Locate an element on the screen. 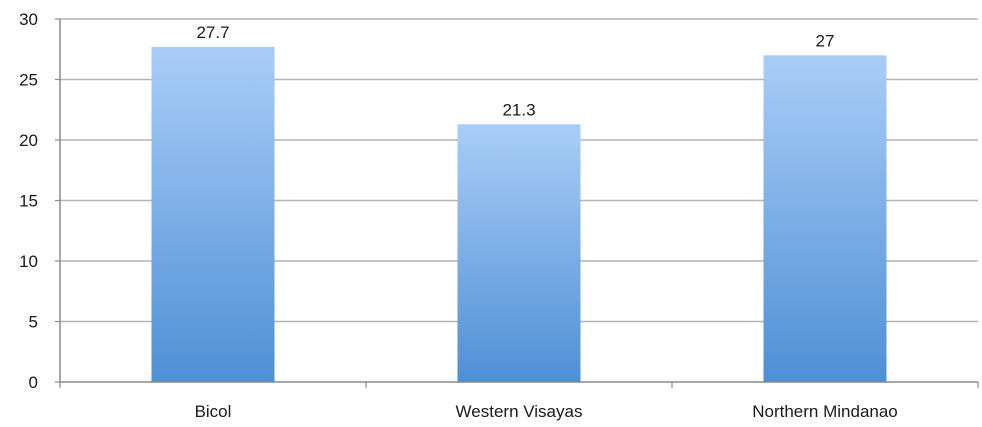  data-labels: 27.7 21.3 27 is located at coordinates (515, 71).